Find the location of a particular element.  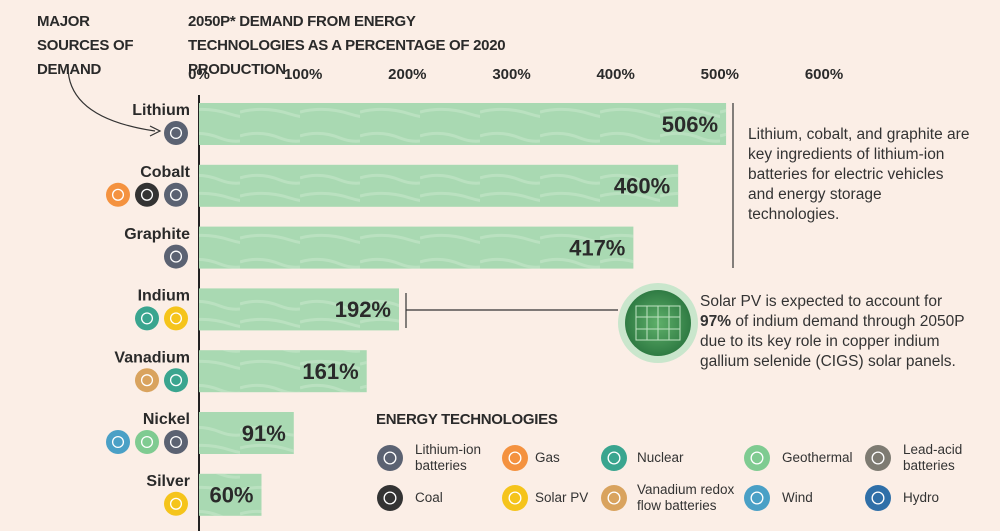

category-label: Silver is located at coordinates (168, 481).